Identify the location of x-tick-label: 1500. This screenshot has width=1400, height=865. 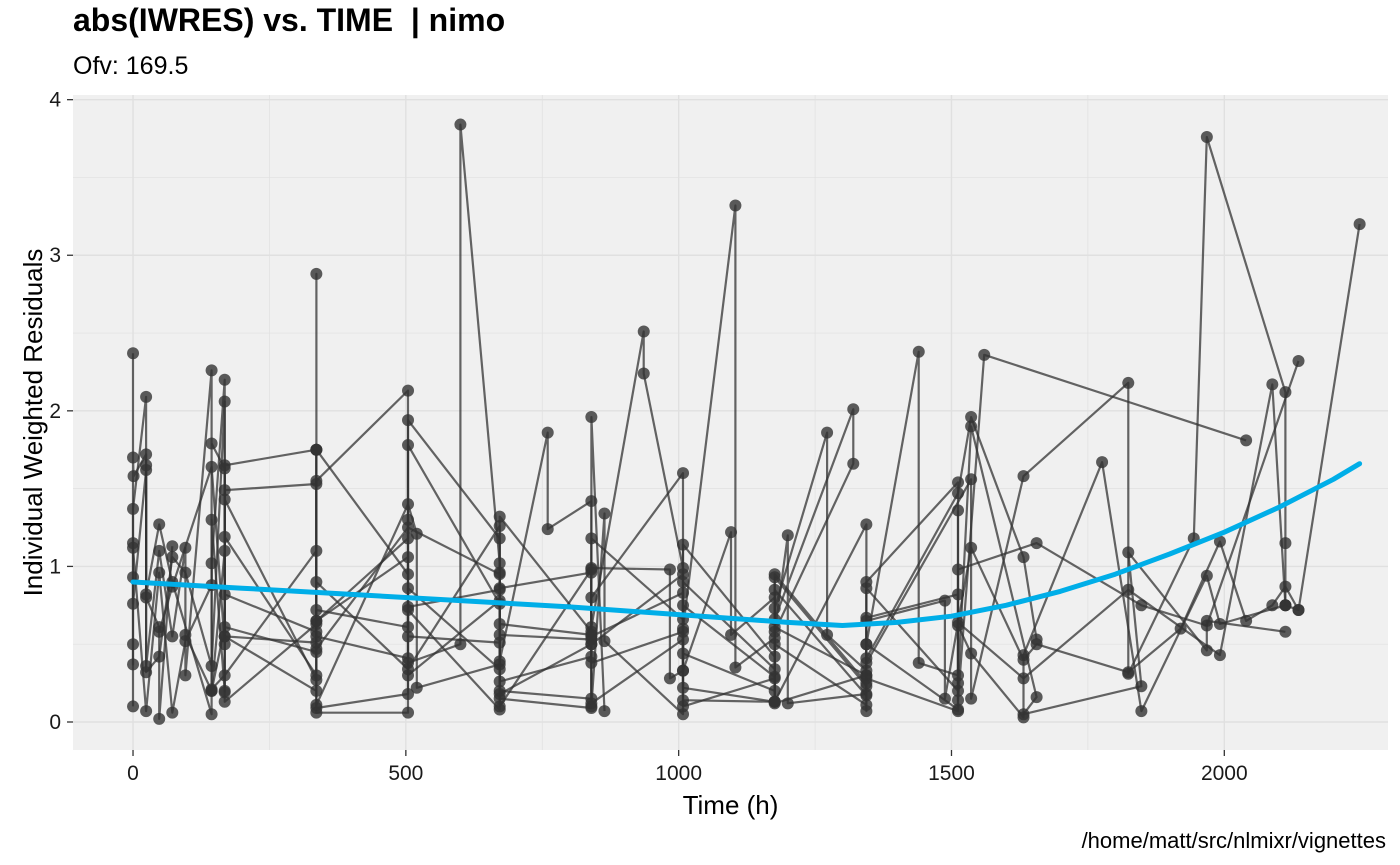
(951, 773).